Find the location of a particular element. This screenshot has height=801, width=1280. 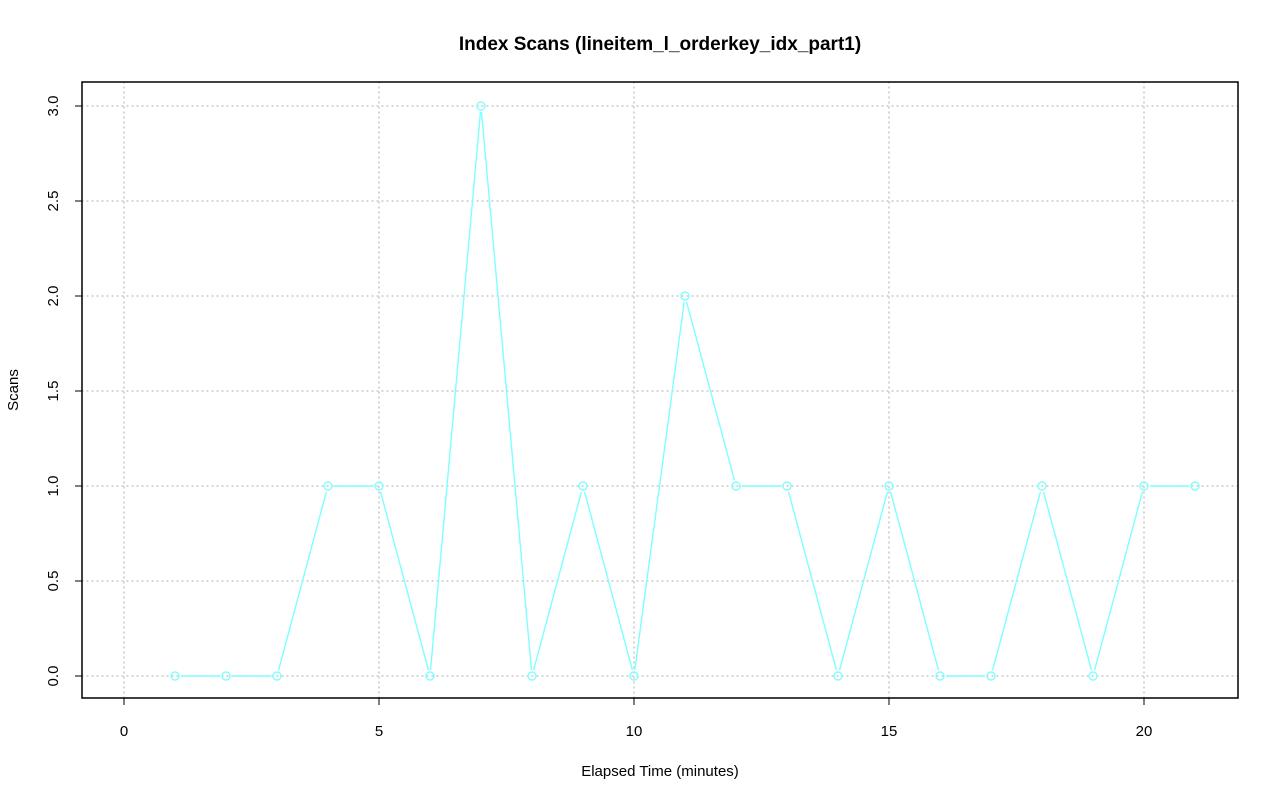

y-axis-label: Scans is located at coordinates (13, 390).